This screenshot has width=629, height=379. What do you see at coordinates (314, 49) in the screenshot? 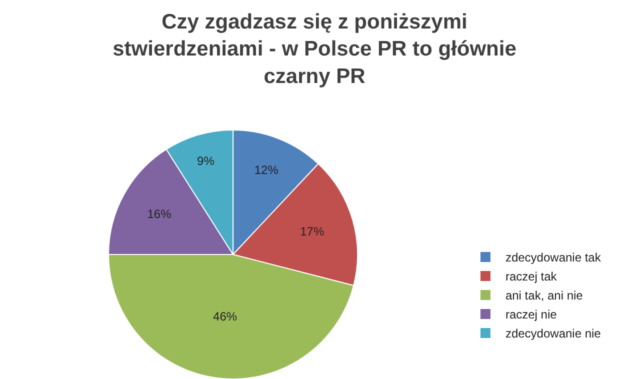
I see `chart-title: Czy zgadzasz się z poniższymi stwierdzeniami - w Polsce PR to głównie czarny PR` at bounding box center [314, 49].